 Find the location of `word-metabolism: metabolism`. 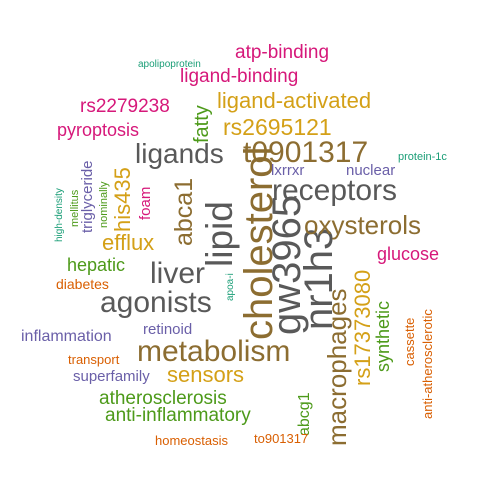

word-metabolism: metabolism is located at coordinates (214, 351).